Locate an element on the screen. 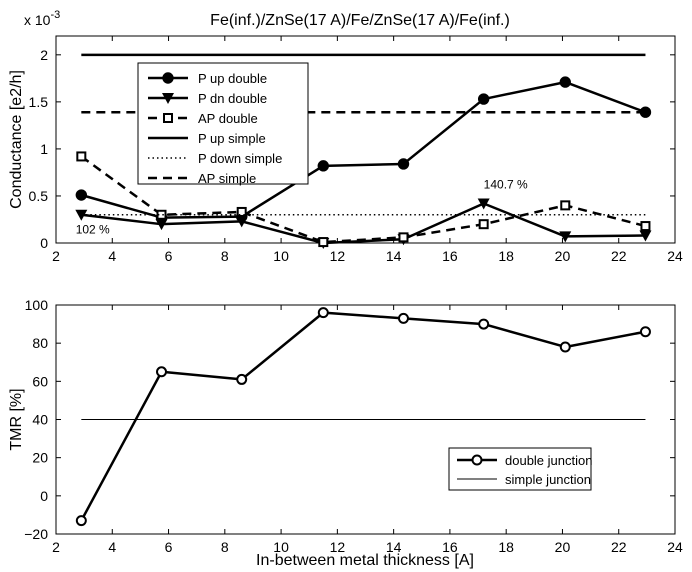 The image size is (692, 572). legend-label-p-dn-double: P dn double is located at coordinates (232, 98).